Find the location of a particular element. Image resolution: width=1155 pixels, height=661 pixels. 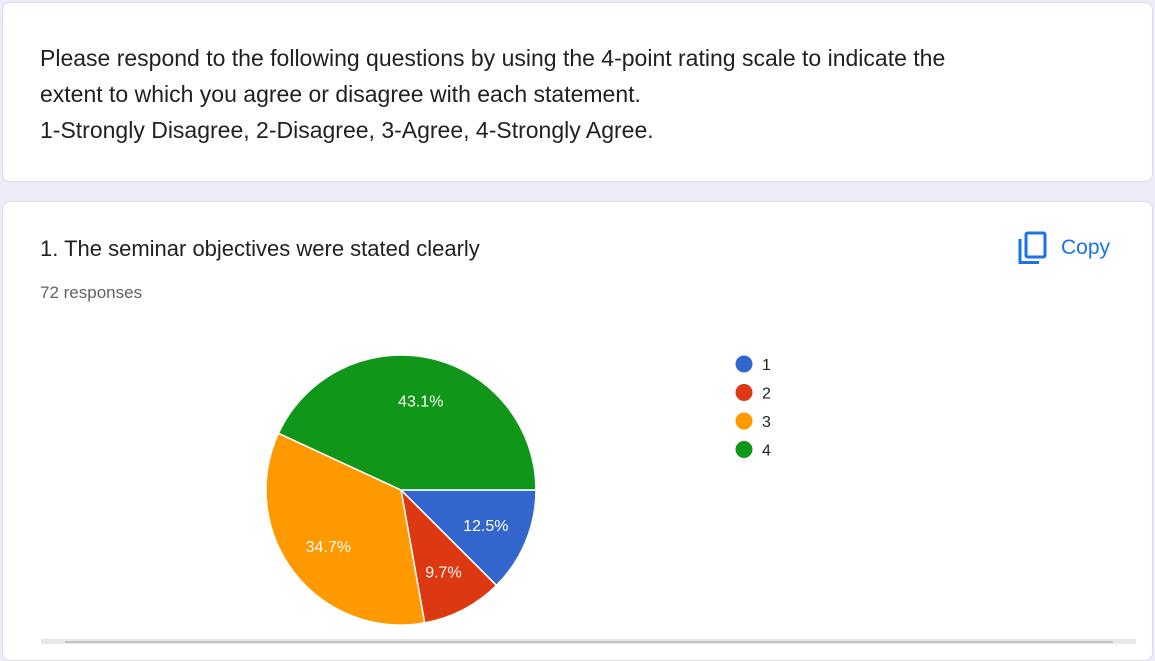

slice-label-2: 9.7% is located at coordinates (443, 572).